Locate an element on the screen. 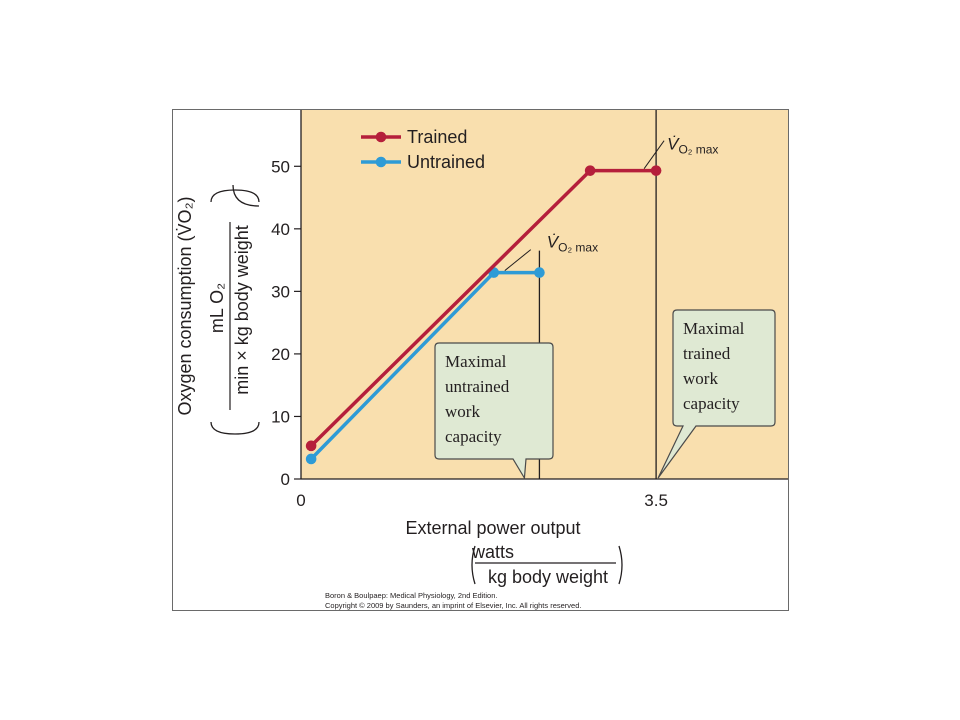  legend-trained-label: Trained is located at coordinates (437, 137).